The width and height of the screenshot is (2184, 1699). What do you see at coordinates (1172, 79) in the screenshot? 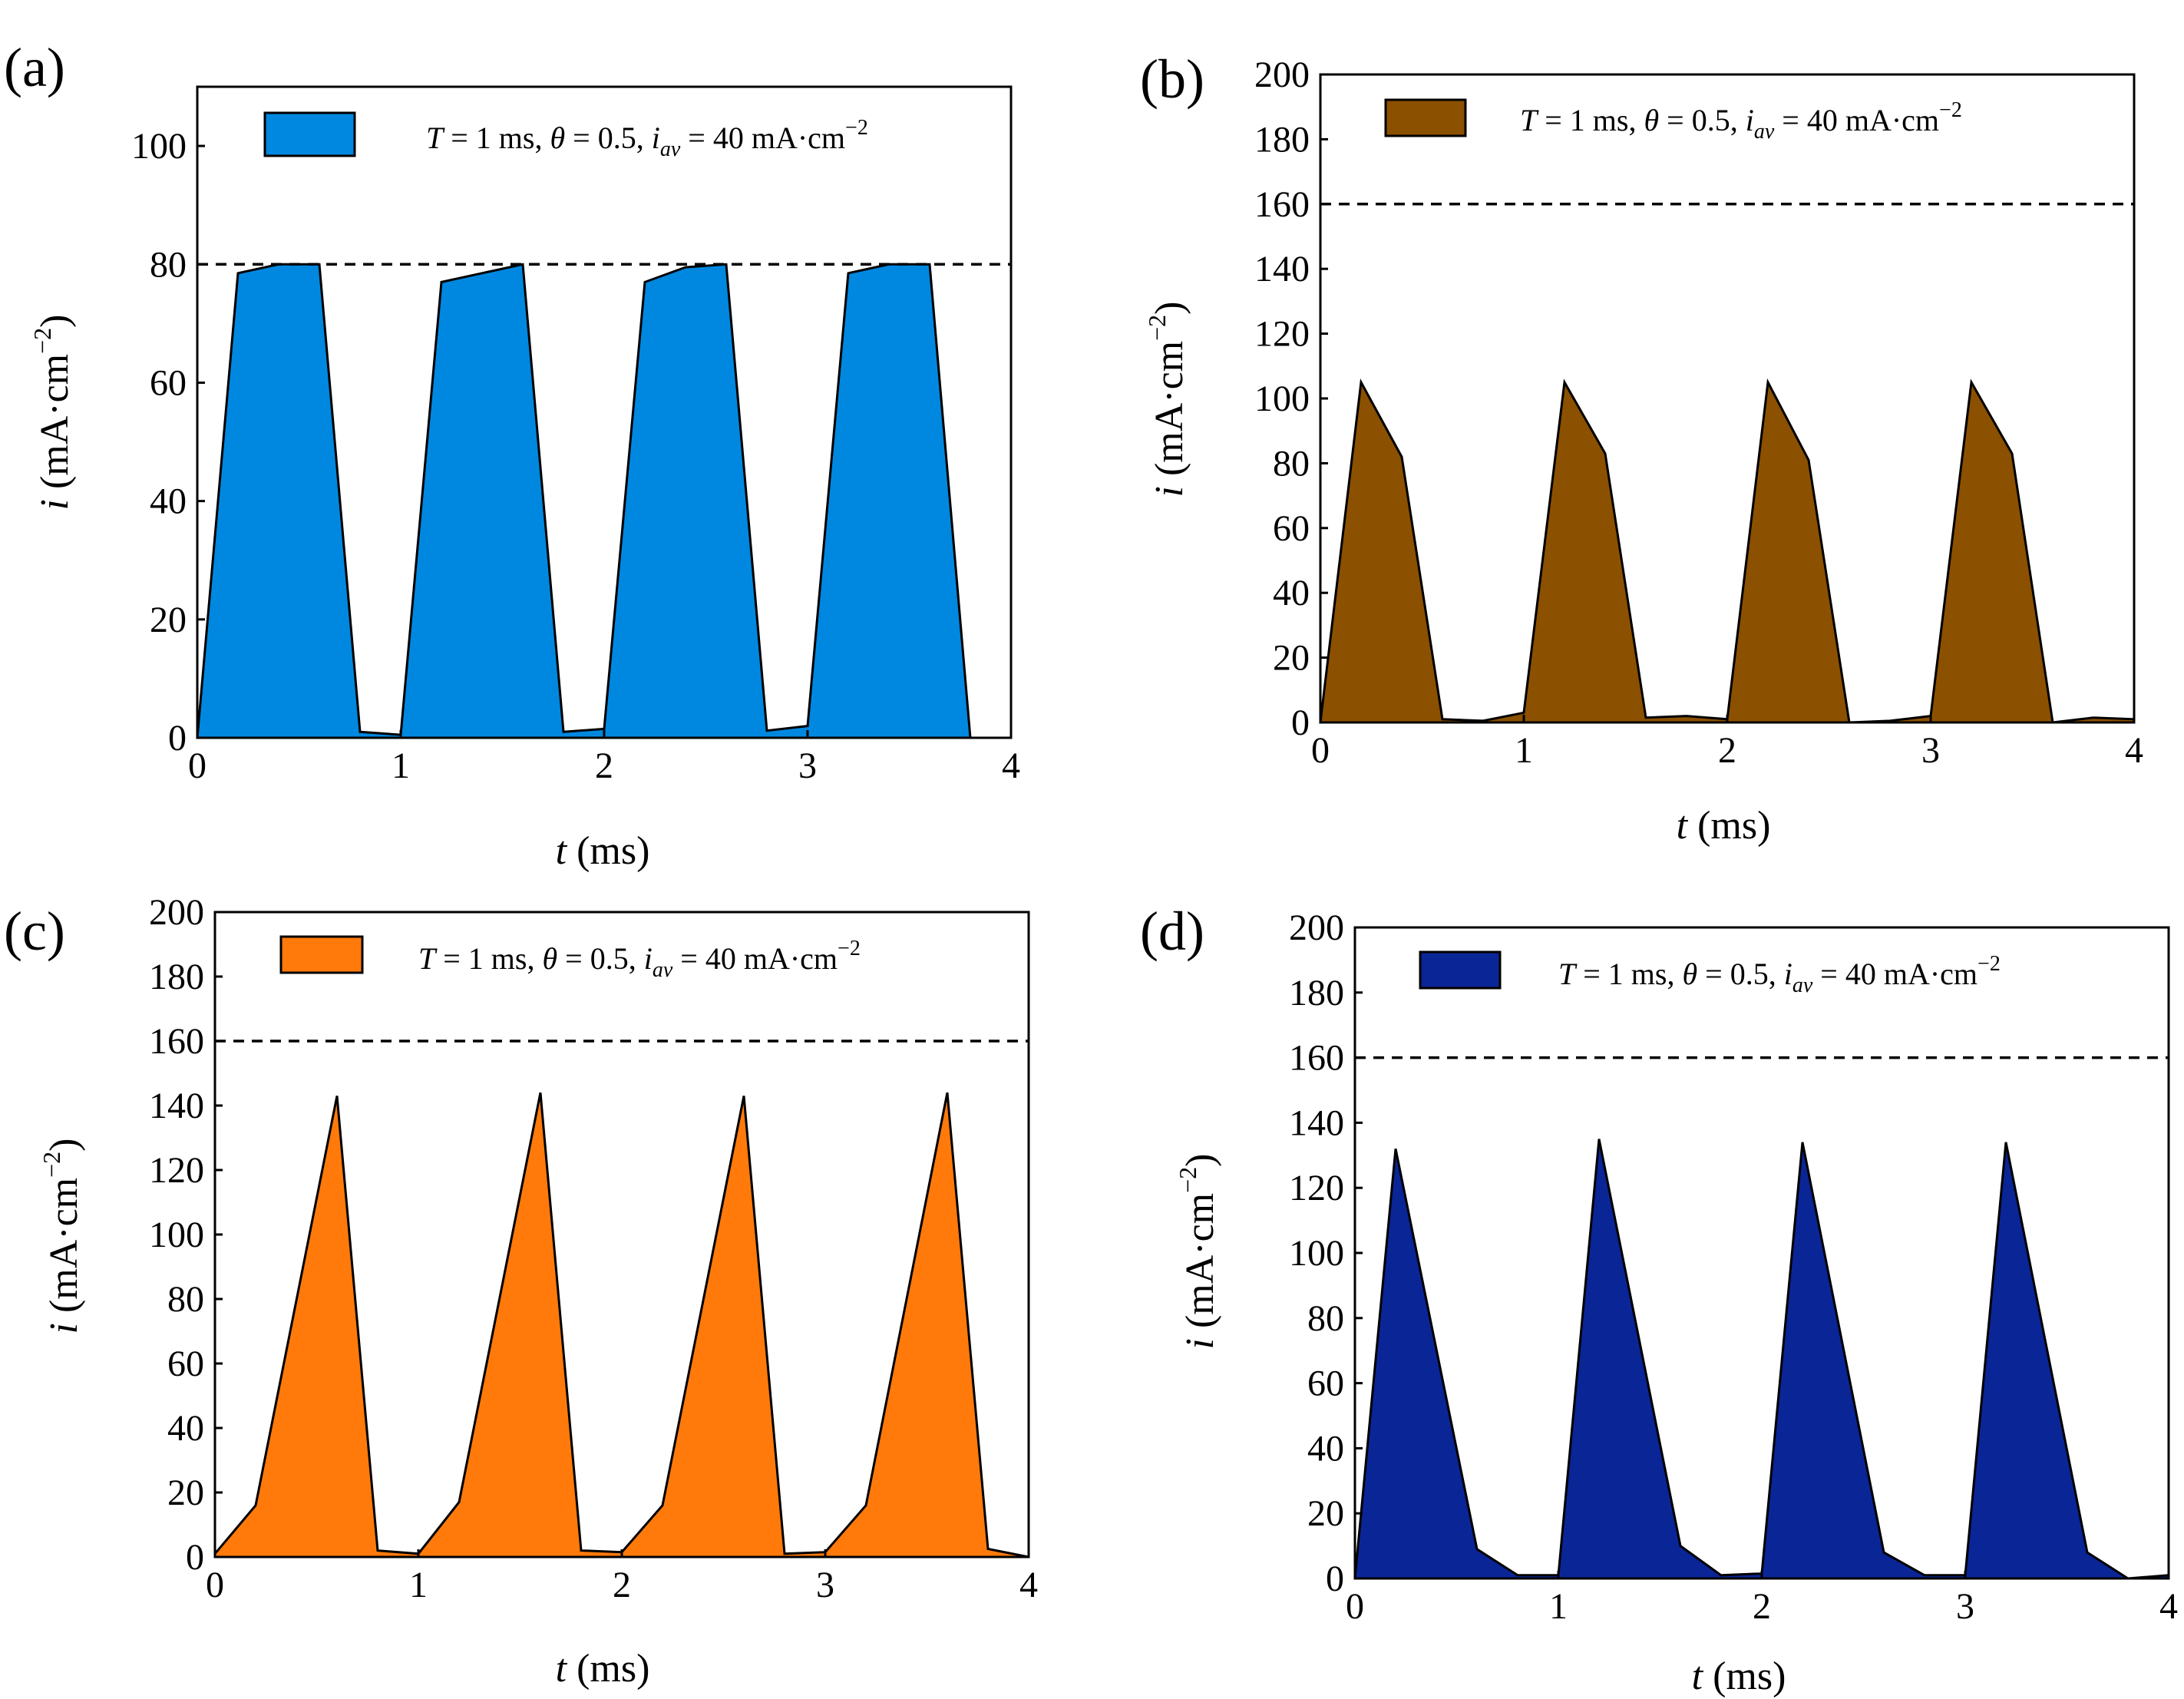
I see `panel-label: (b)` at bounding box center [1172, 79].